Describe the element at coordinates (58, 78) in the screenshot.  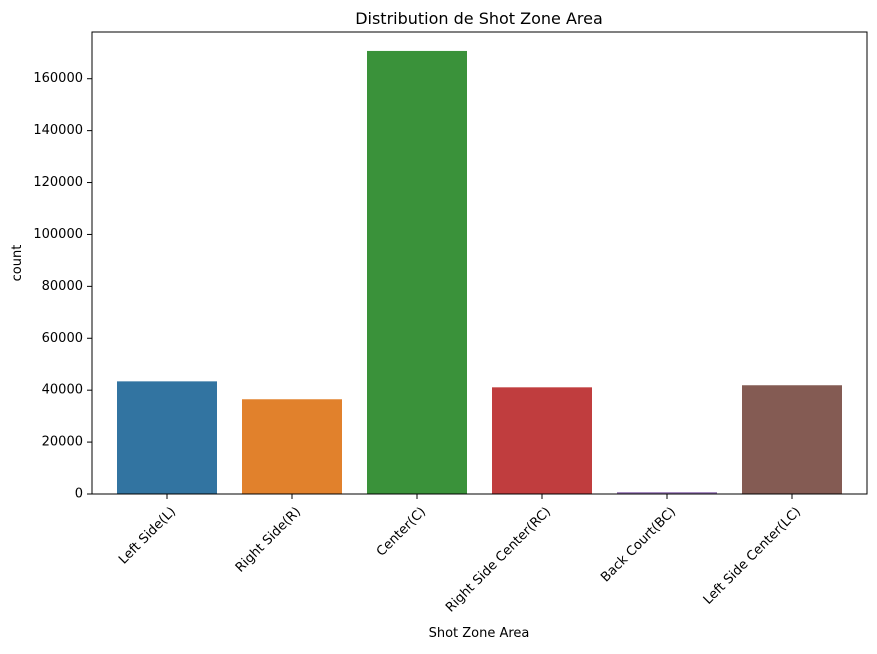
I see `y-tick-label: 160000` at that location.